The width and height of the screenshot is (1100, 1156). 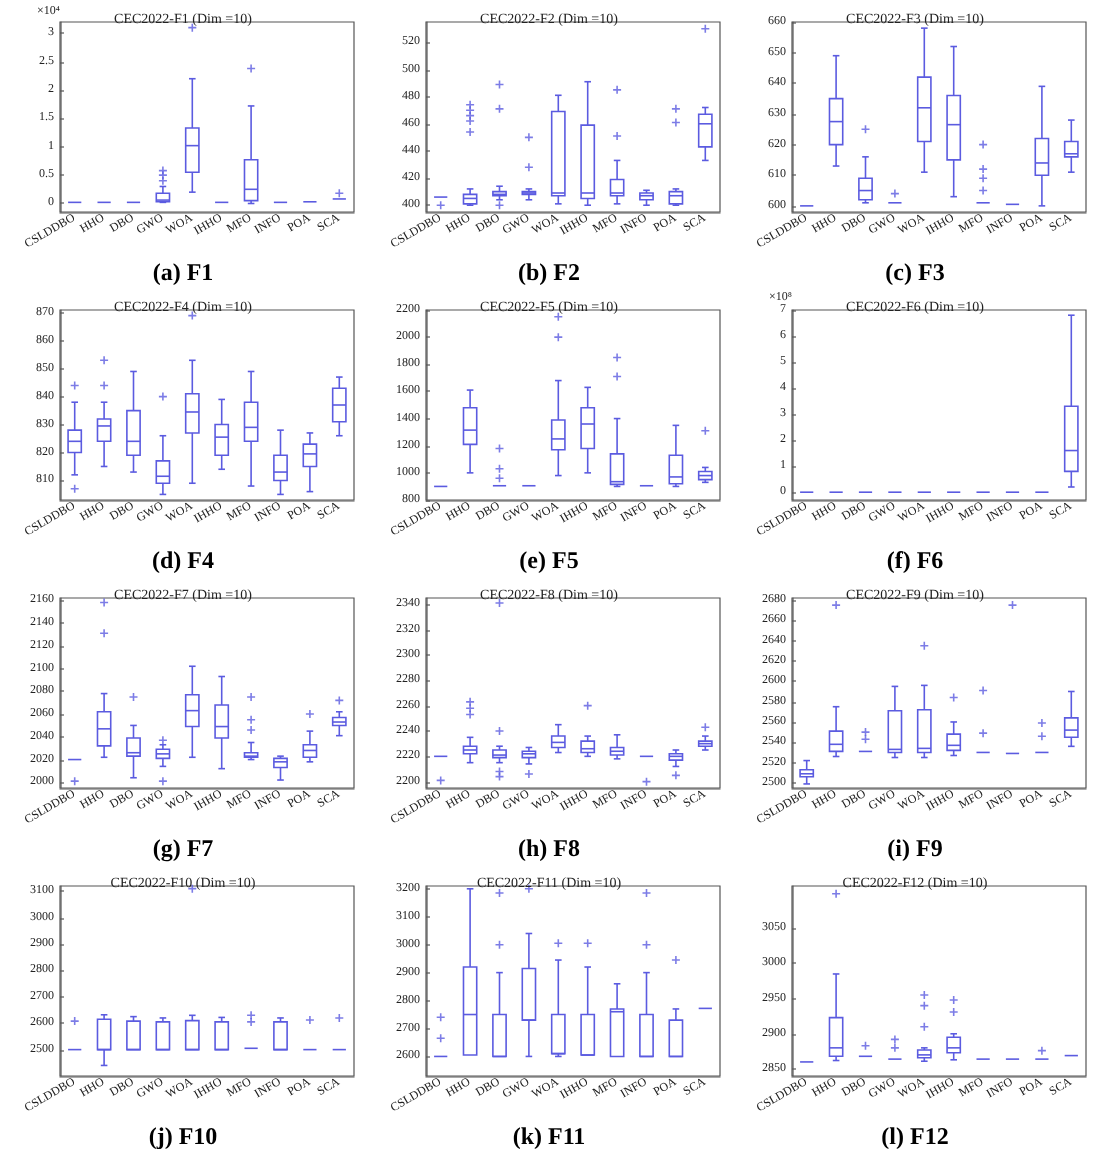 I want to click on text: (i) F9, so click(x=915, y=848).